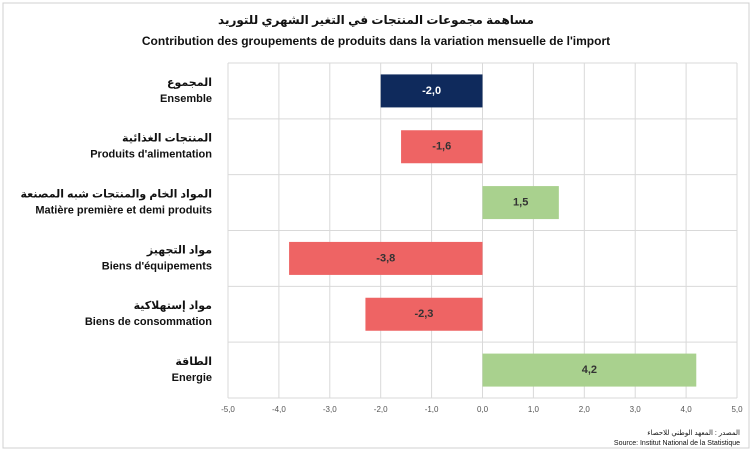 The height and width of the screenshot is (452, 753). What do you see at coordinates (157, 266) in the screenshot?
I see `category-label: Biens d'équipements` at bounding box center [157, 266].